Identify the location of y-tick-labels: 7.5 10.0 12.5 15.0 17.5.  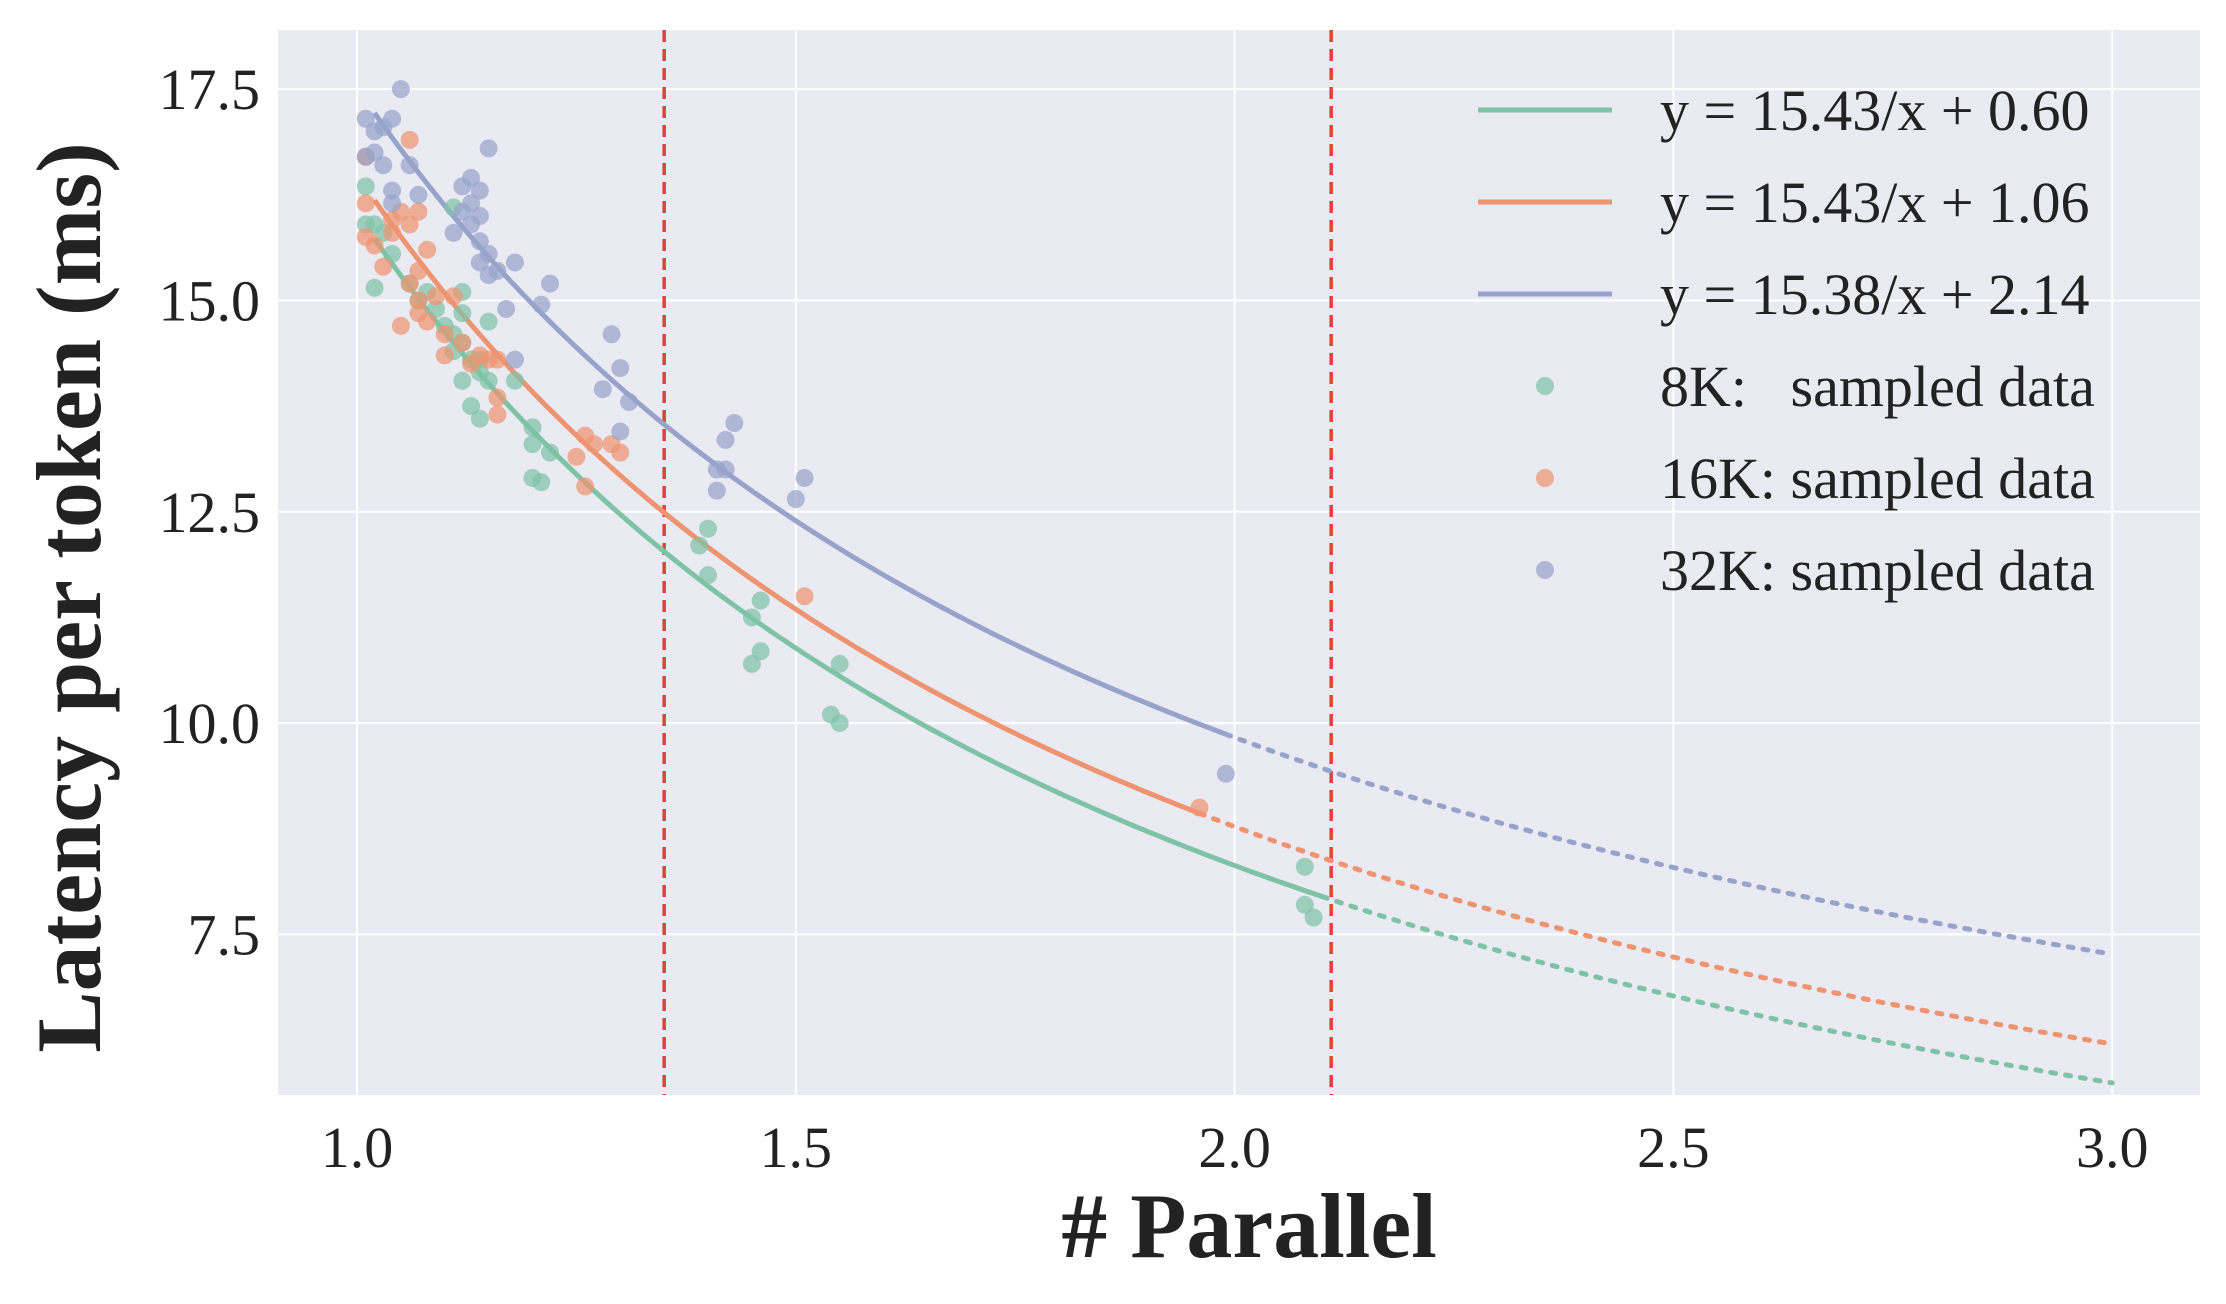
(210, 512).